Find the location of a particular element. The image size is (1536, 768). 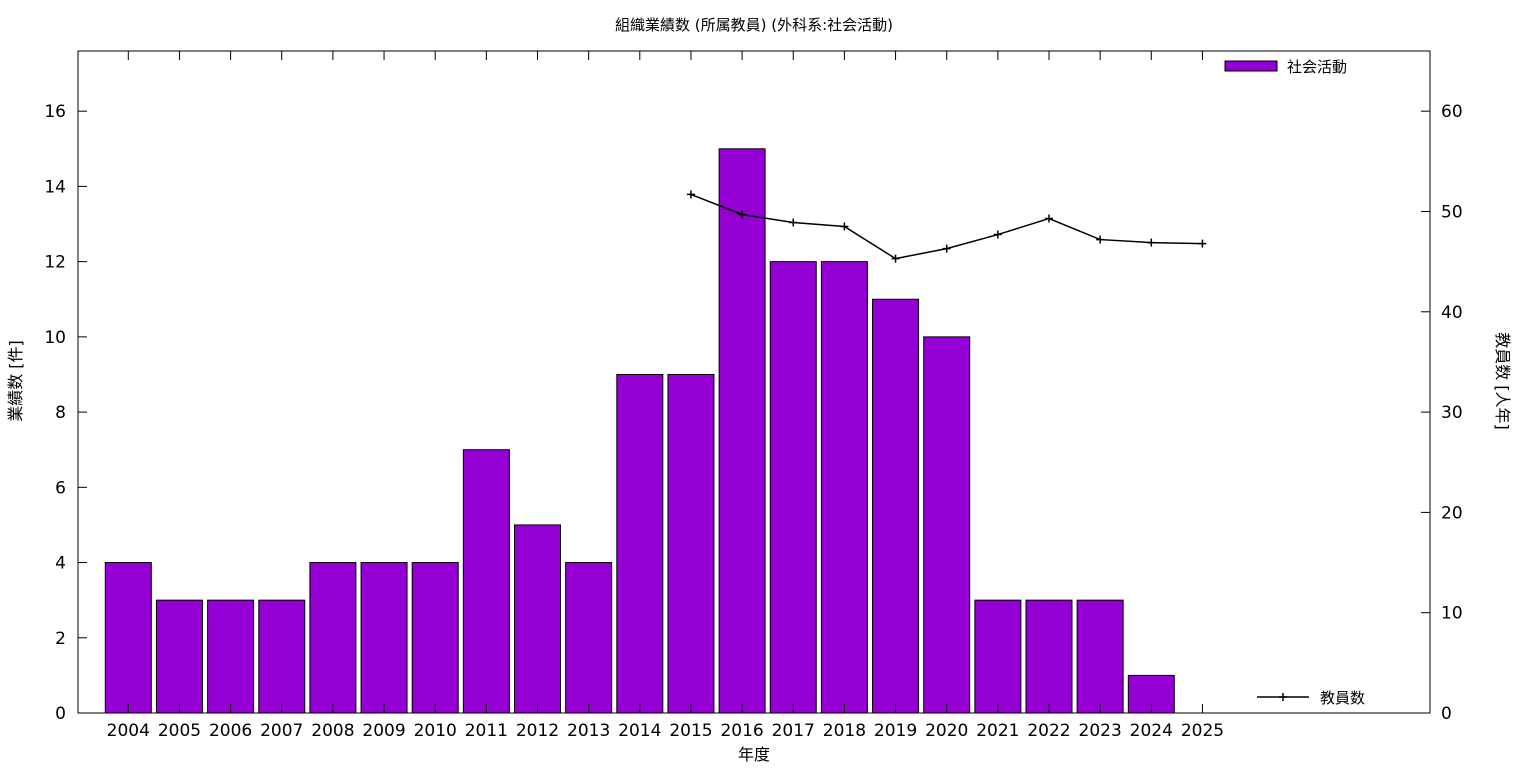

x-tick-label: 2018 is located at coordinates (844, 731).